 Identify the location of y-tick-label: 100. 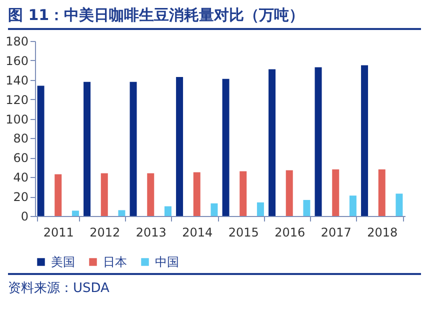
(17, 119).